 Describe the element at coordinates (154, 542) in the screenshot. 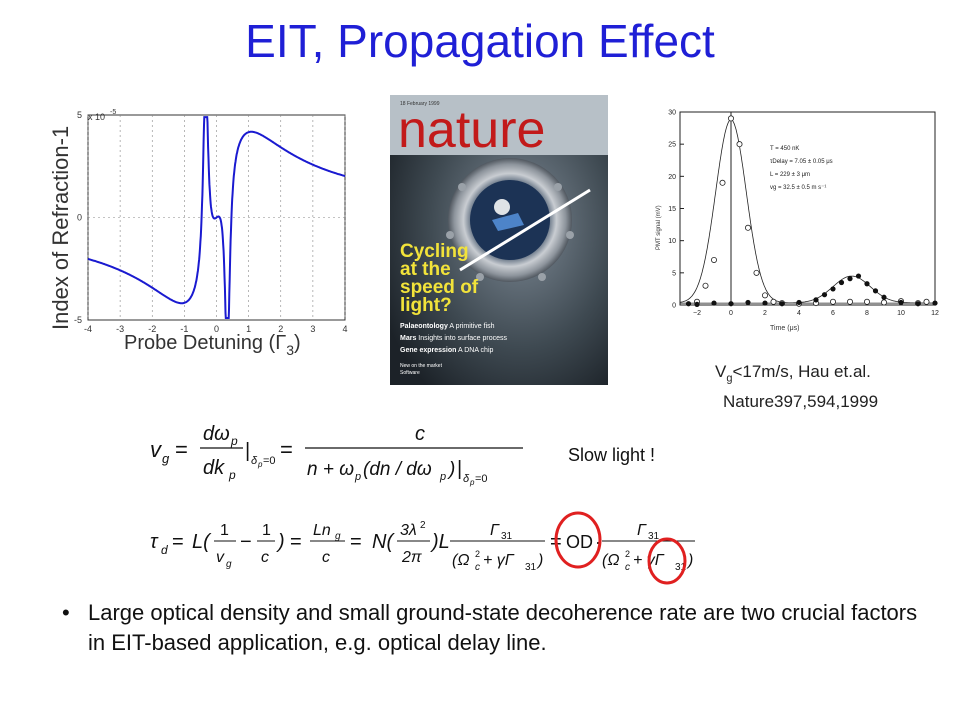

I see `svg-text: τ` at that location.